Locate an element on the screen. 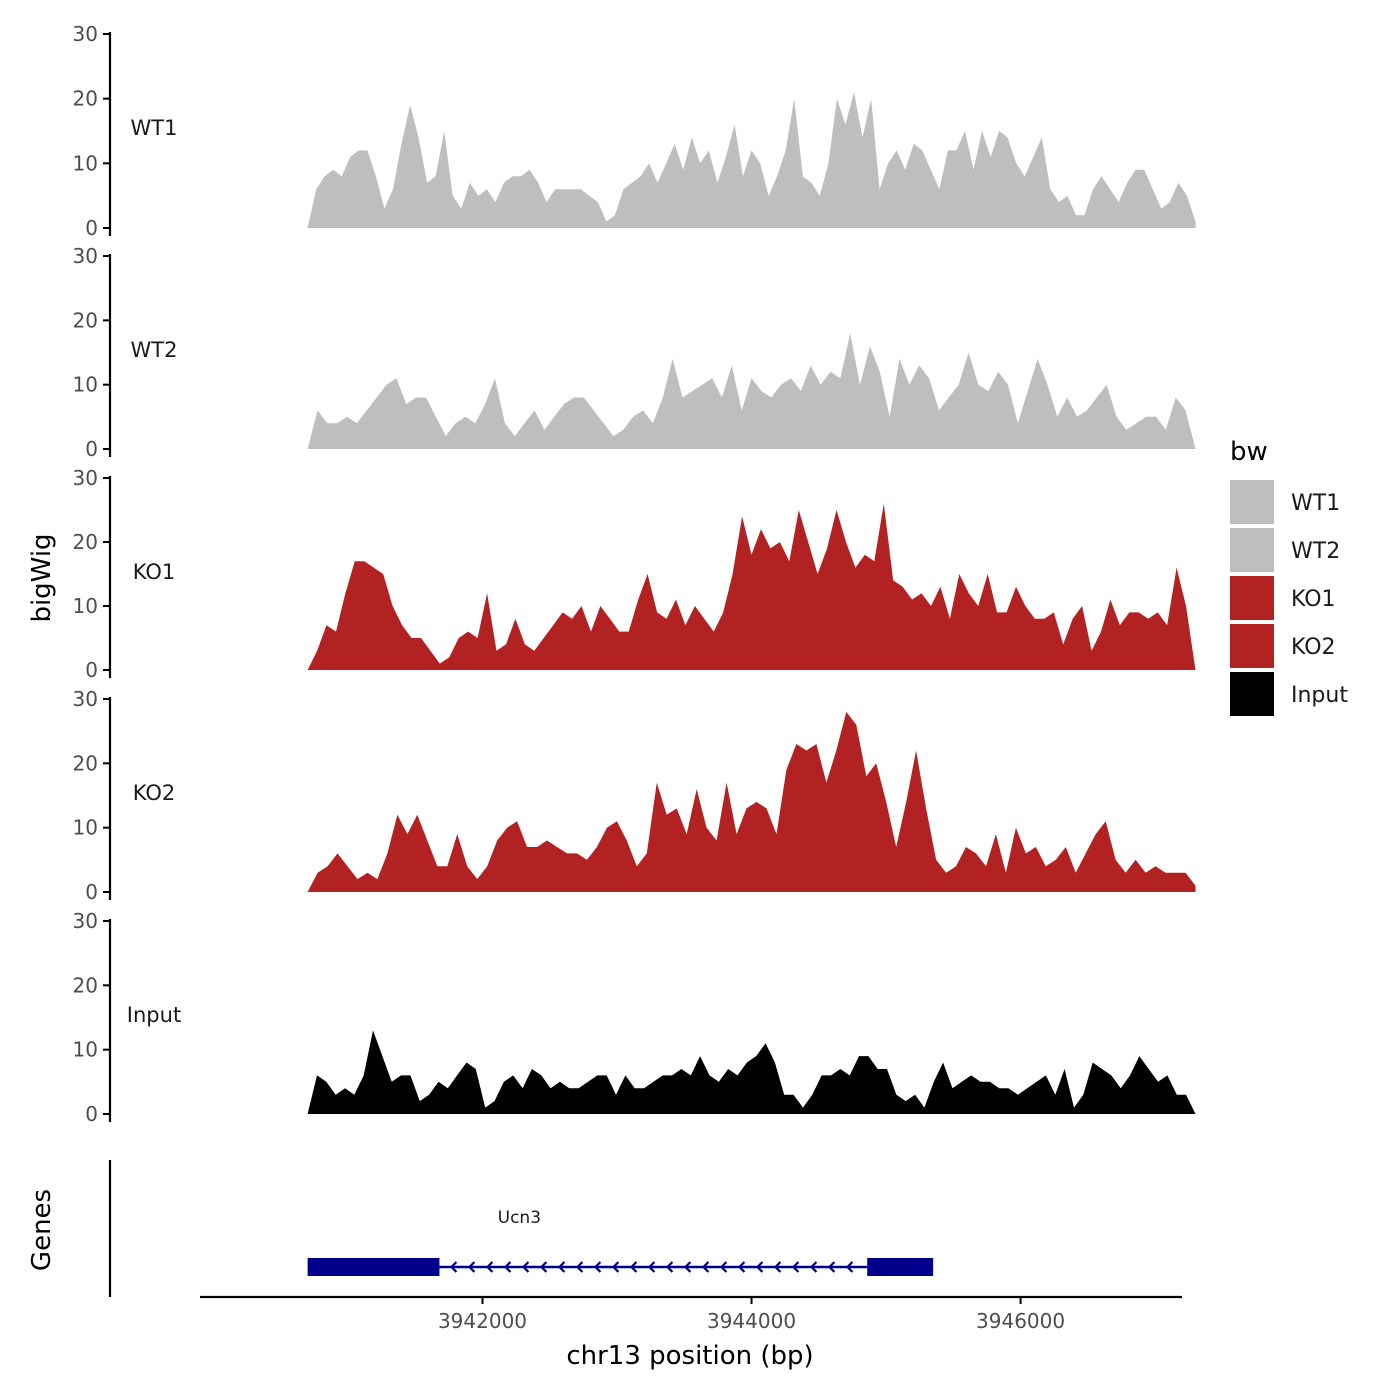 This screenshot has width=1400, height=1400. legend-label-wt2: WT2 is located at coordinates (1315, 551).